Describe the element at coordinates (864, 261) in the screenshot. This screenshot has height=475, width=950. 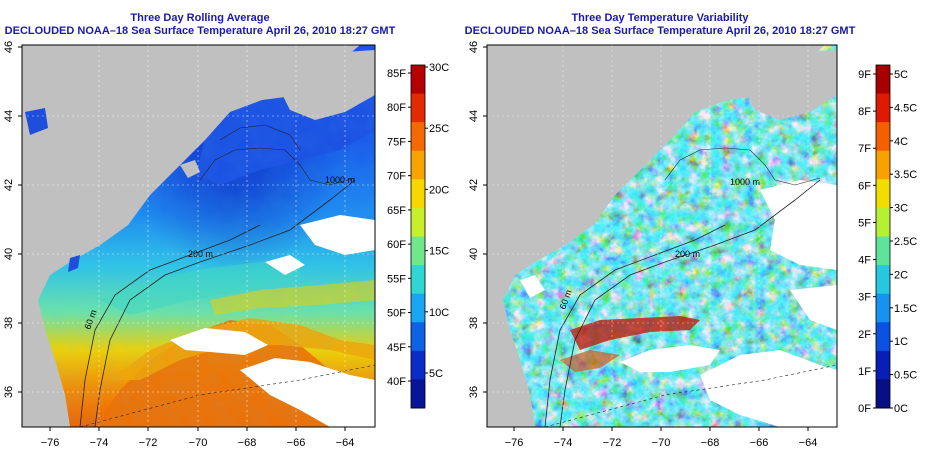
I see `colorbar-fahrenheit-label: 4F` at that location.